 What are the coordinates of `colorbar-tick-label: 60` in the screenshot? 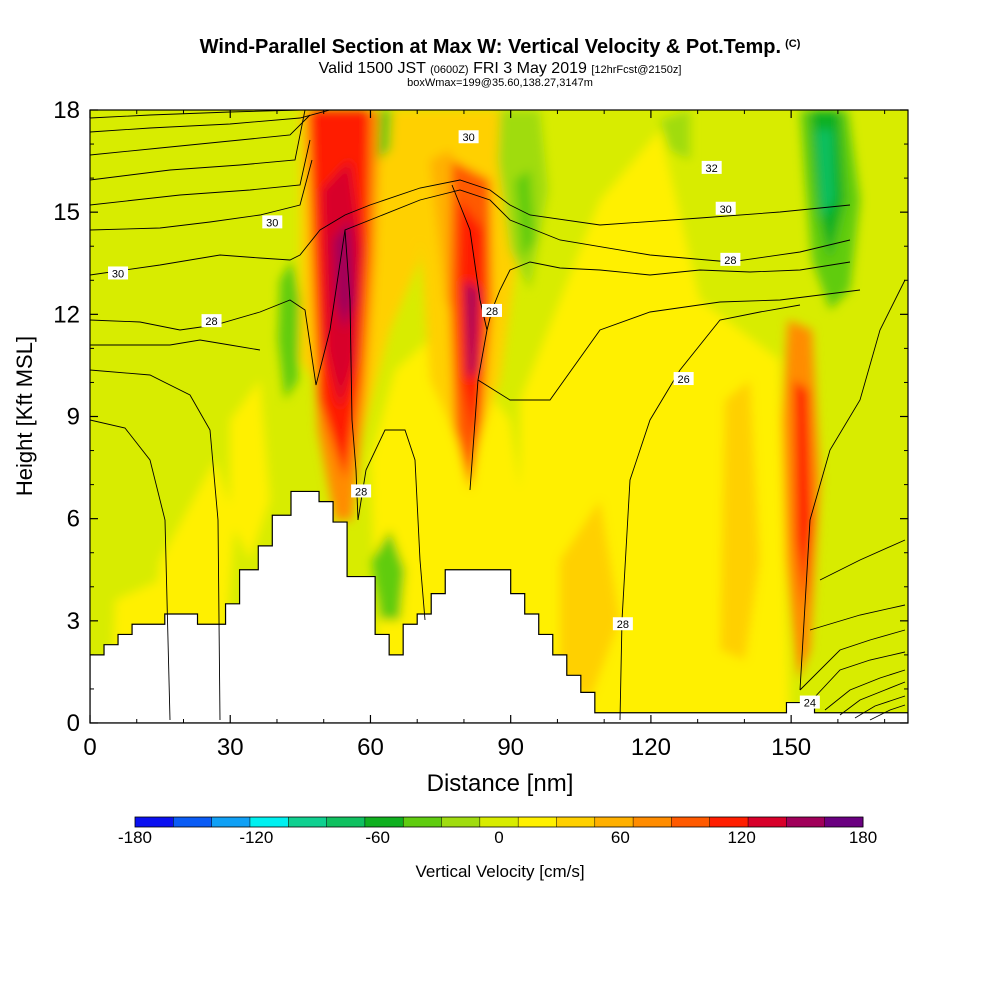 It's located at (620, 837).